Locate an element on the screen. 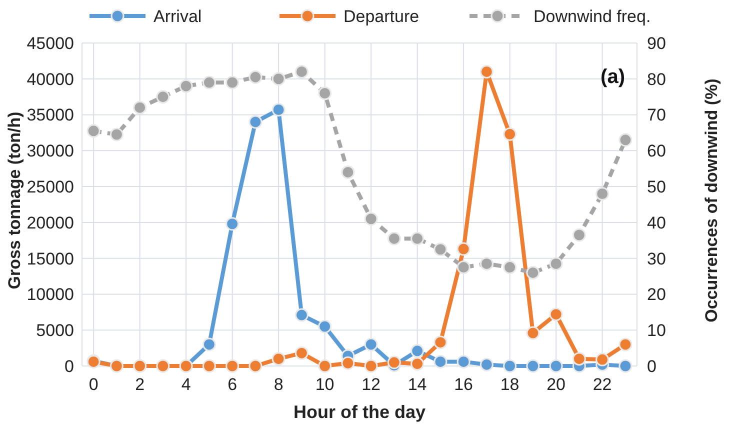 The image size is (729, 436). y-tick-label: 30000 is located at coordinates (50, 151).